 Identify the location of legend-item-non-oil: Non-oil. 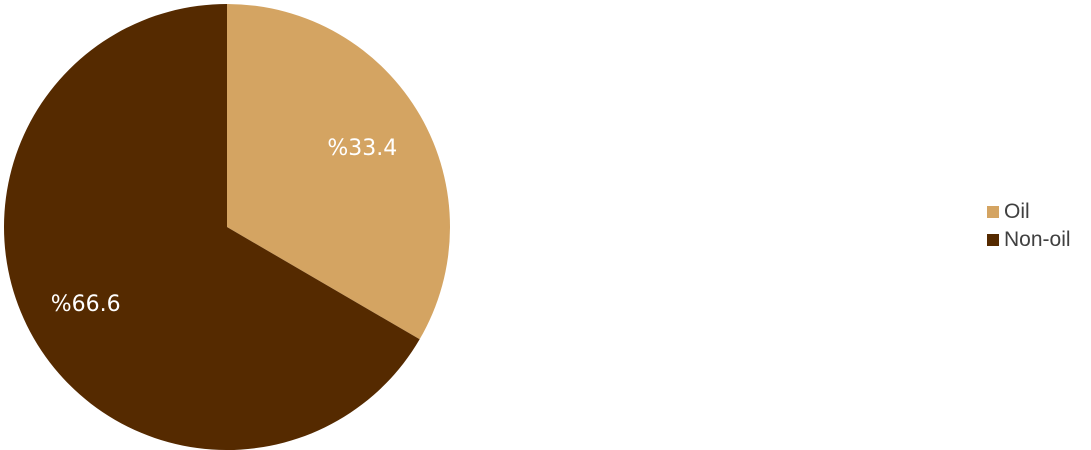
(1029, 240).